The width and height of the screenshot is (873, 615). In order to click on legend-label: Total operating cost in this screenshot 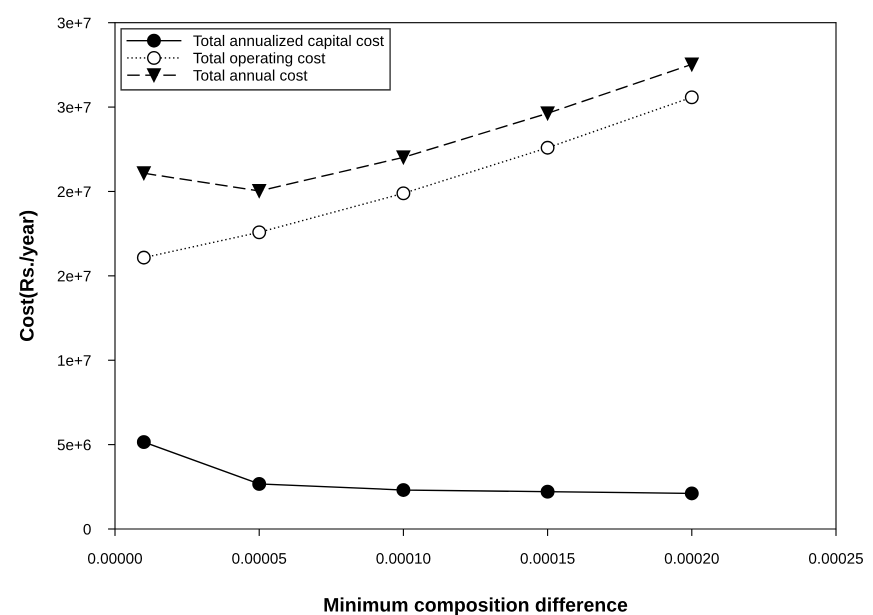, I will do `click(259, 59)`.